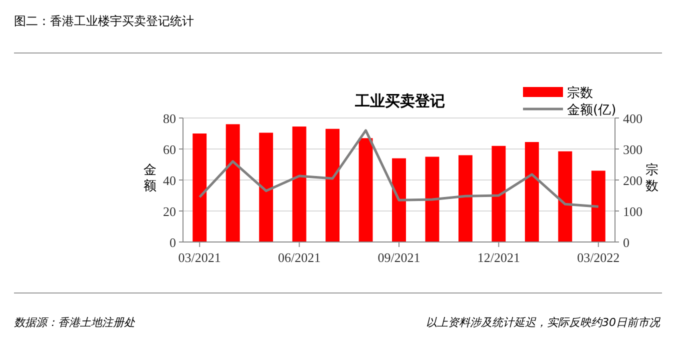  Describe the element at coordinates (169, 118) in the screenshot. I see `y-tick-label: 80` at that location.